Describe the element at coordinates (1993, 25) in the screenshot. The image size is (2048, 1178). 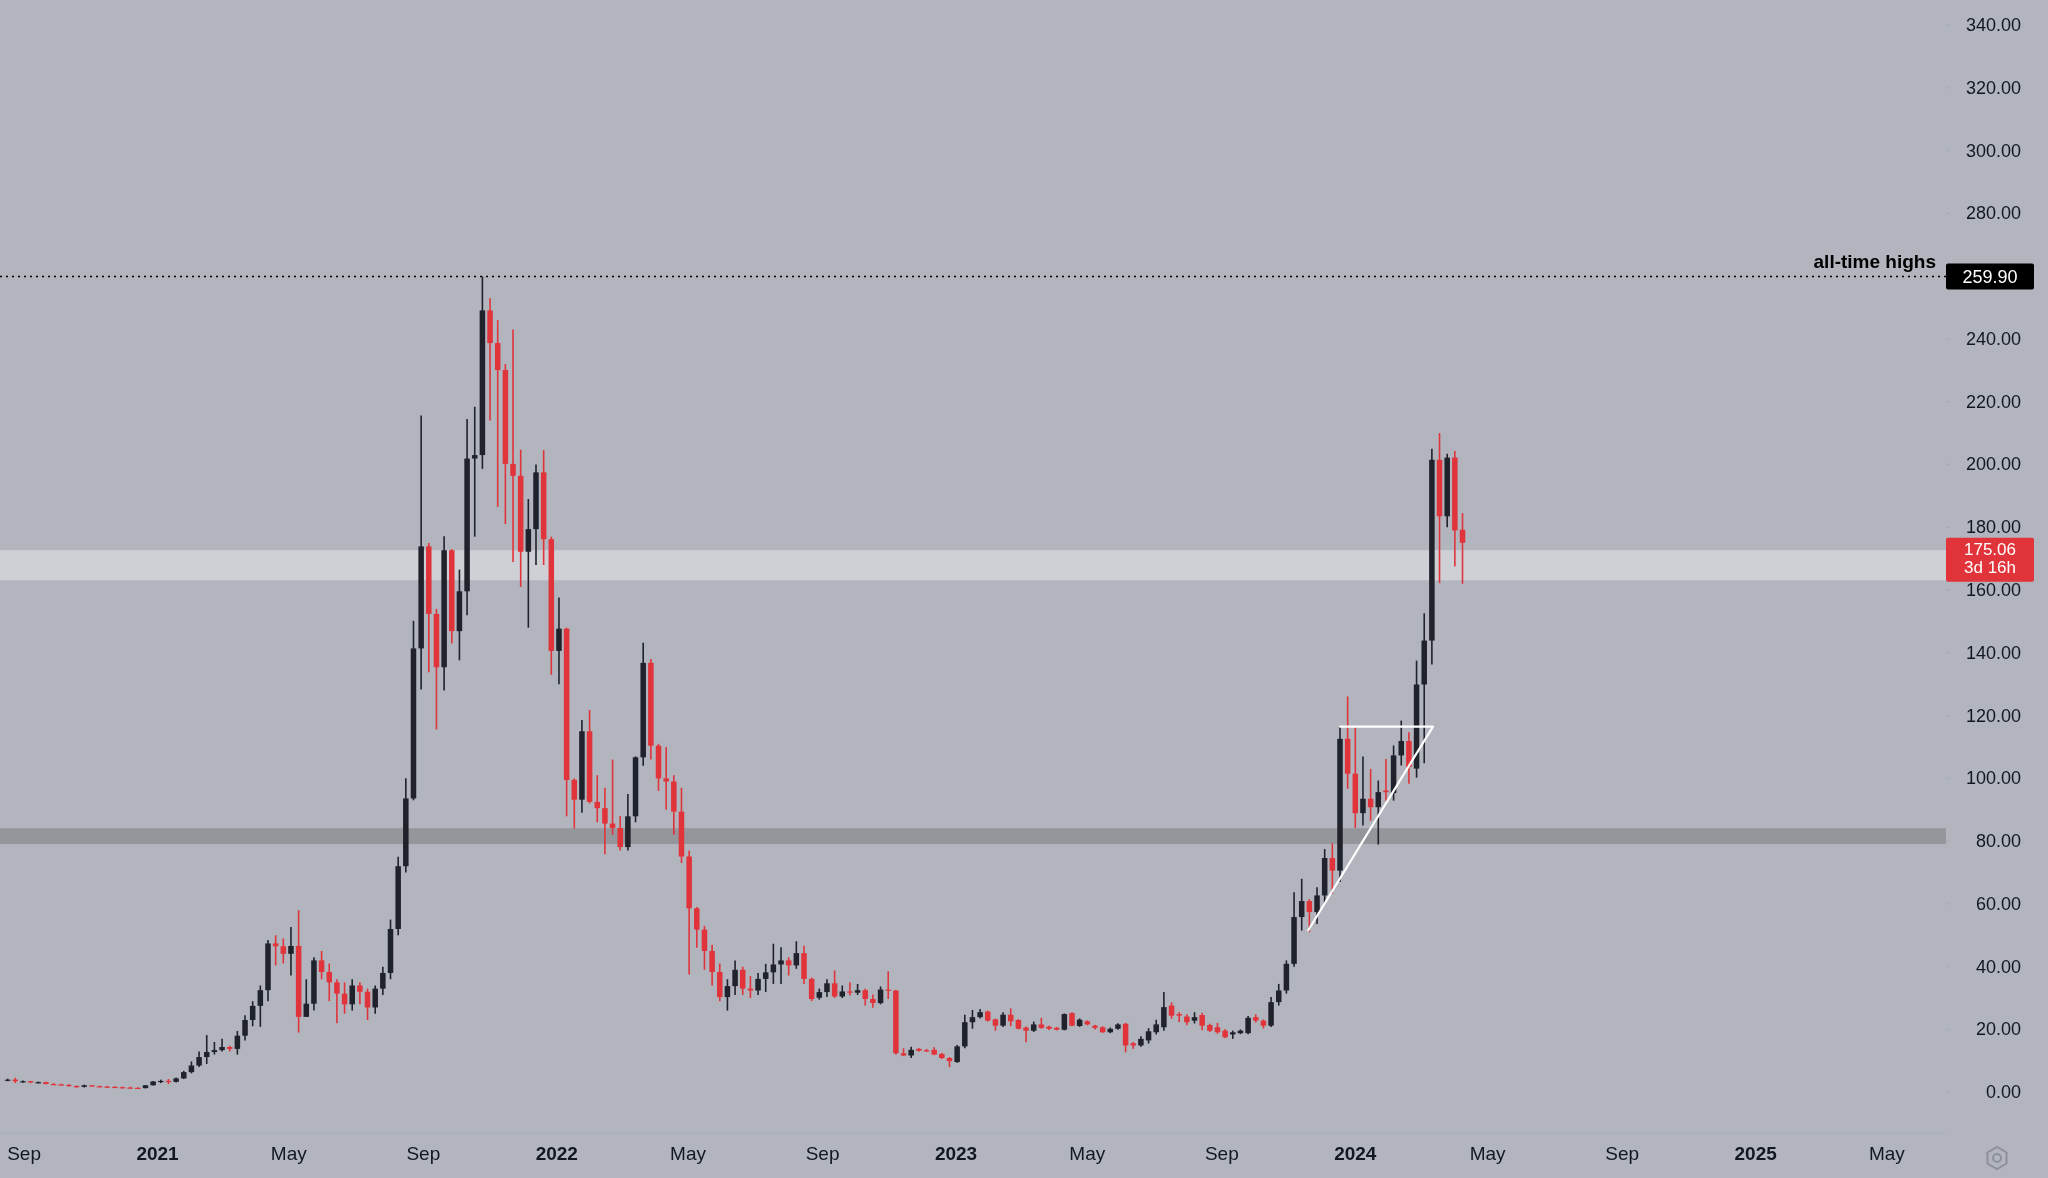
I see `y-tick-label: 340.00` at that location.